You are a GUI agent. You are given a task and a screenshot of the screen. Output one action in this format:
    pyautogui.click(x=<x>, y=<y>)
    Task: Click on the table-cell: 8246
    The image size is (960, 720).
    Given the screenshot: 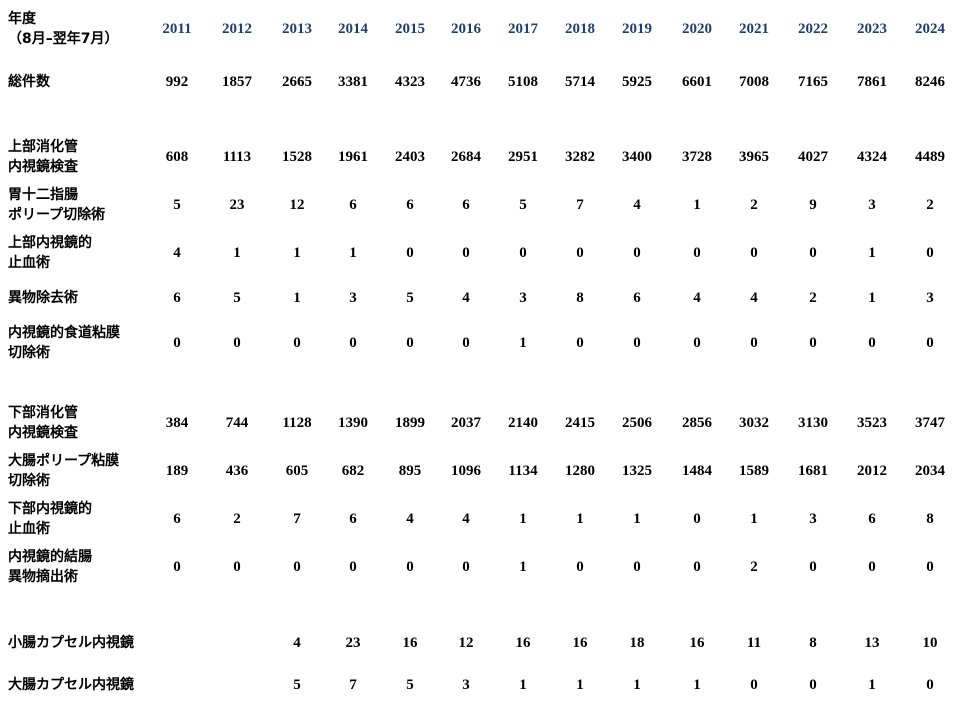 What is the action you would take?
    pyautogui.click(x=930, y=82)
    